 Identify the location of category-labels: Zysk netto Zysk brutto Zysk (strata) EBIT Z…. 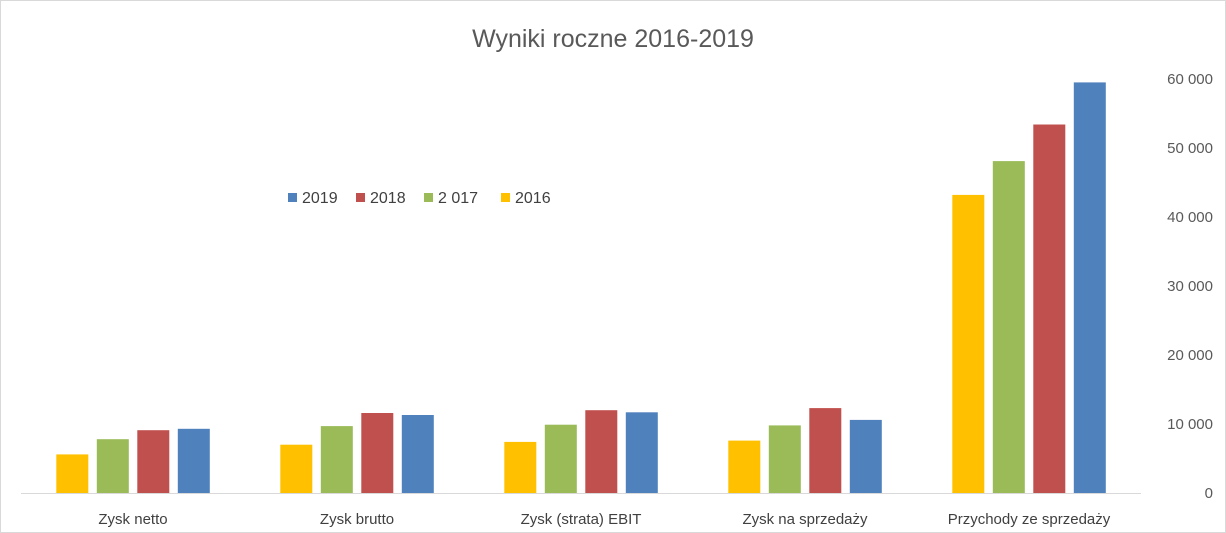
(604, 519).